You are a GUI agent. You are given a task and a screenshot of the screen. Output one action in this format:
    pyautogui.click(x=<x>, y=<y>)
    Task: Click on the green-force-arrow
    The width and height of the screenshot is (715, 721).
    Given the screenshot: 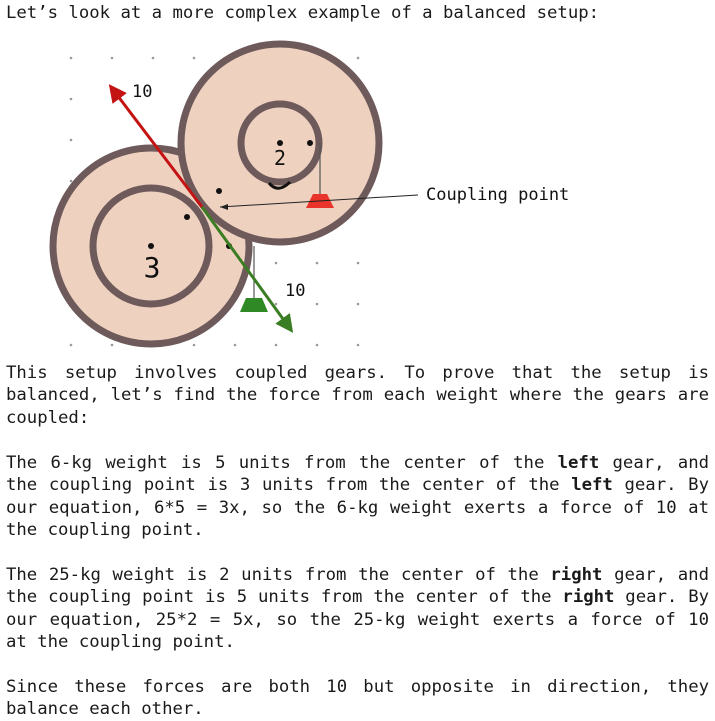 What is the action you would take?
    pyautogui.click(x=247, y=269)
    